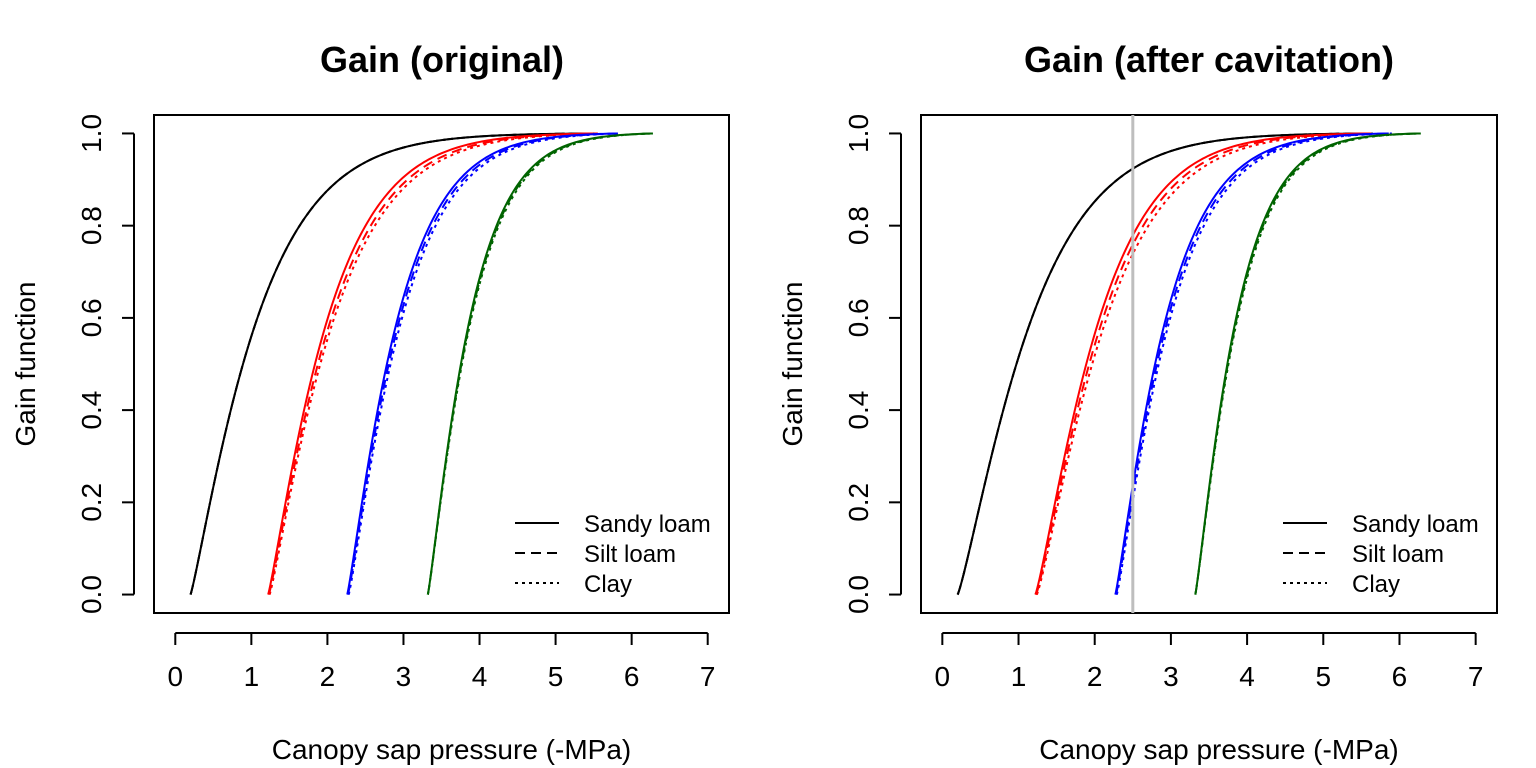 The width and height of the screenshot is (1536, 768). Describe the element at coordinates (1323, 676) in the screenshot. I see `chart-1-x-tick-label: 5` at that location.